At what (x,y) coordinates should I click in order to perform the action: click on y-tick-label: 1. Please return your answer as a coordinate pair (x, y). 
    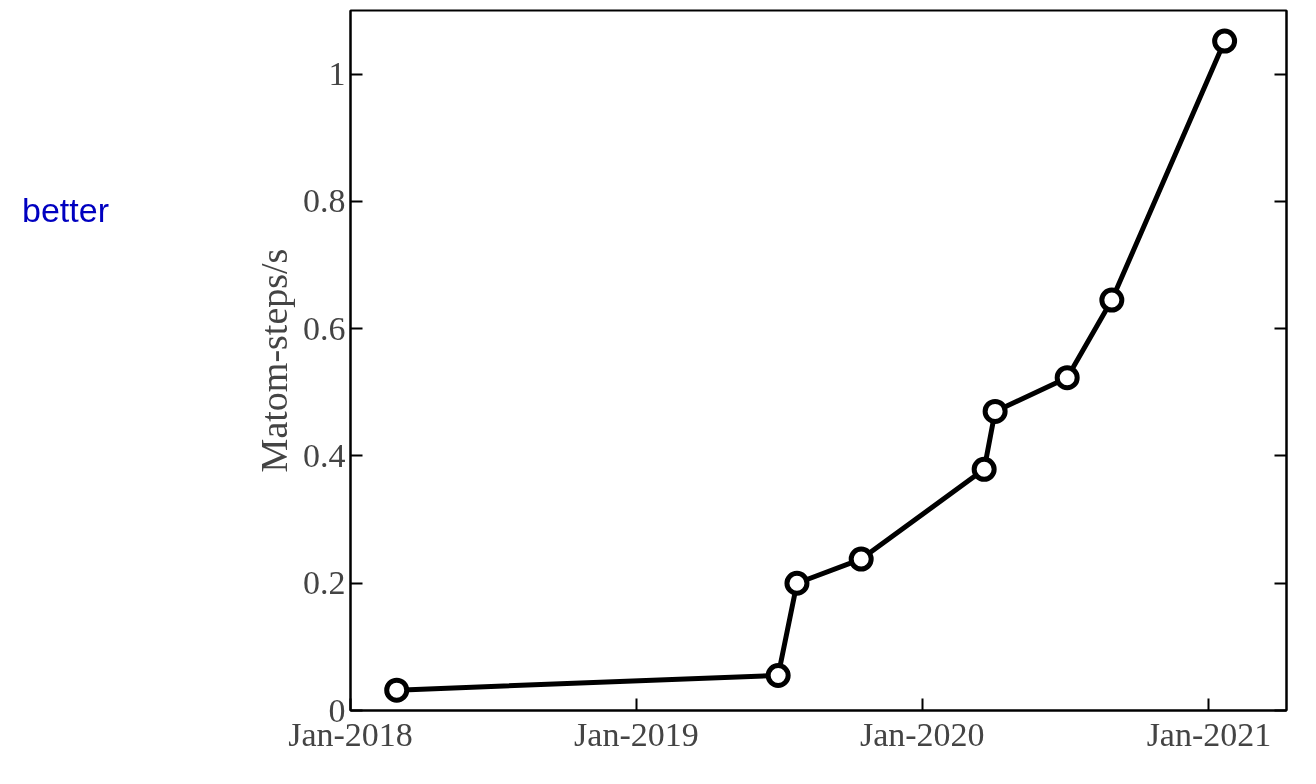
    Looking at the image, I should click on (337, 74).